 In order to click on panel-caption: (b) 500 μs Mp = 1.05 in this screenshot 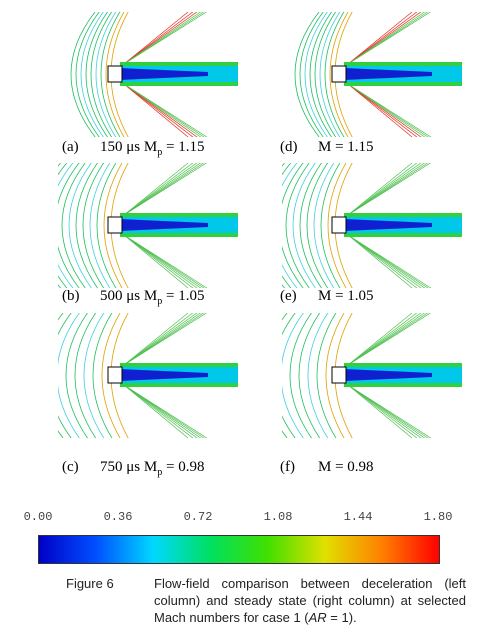, I will do `click(133, 297)`.